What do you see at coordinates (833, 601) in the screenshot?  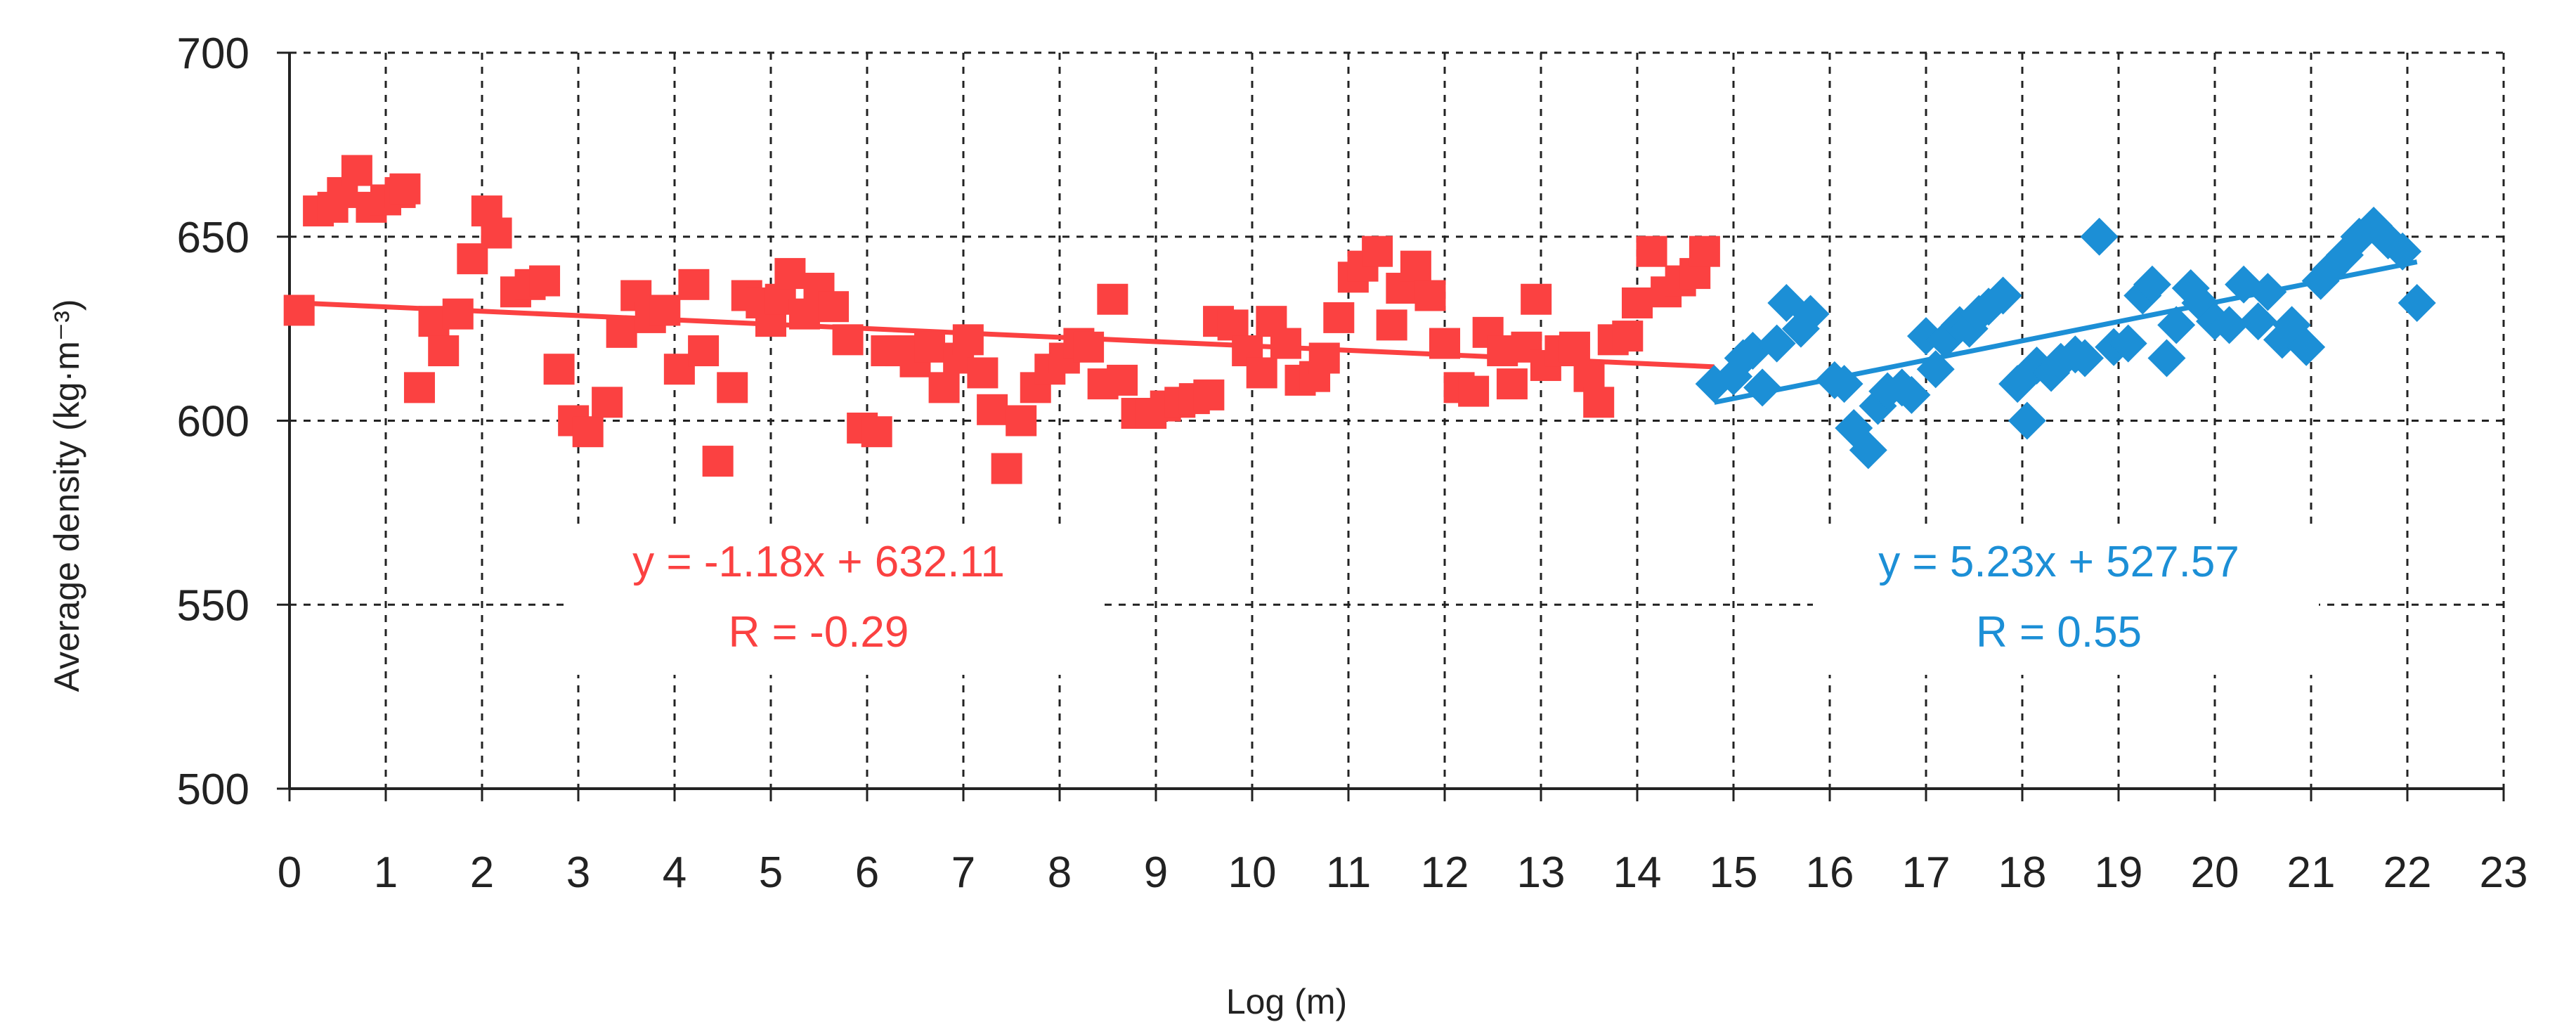 I see `red-equation-box` at bounding box center [833, 601].